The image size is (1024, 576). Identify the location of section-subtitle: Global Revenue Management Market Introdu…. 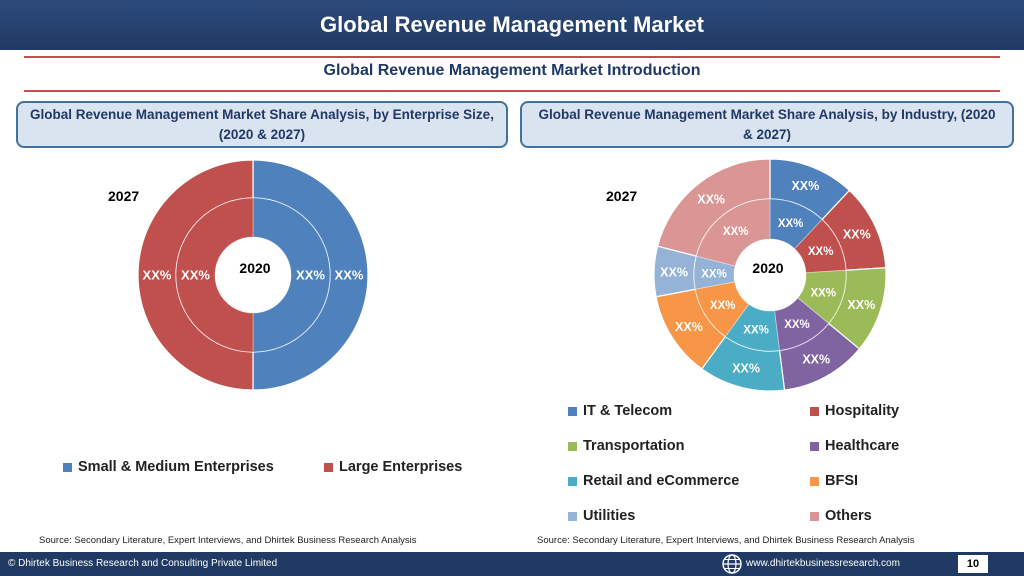
(512, 70).